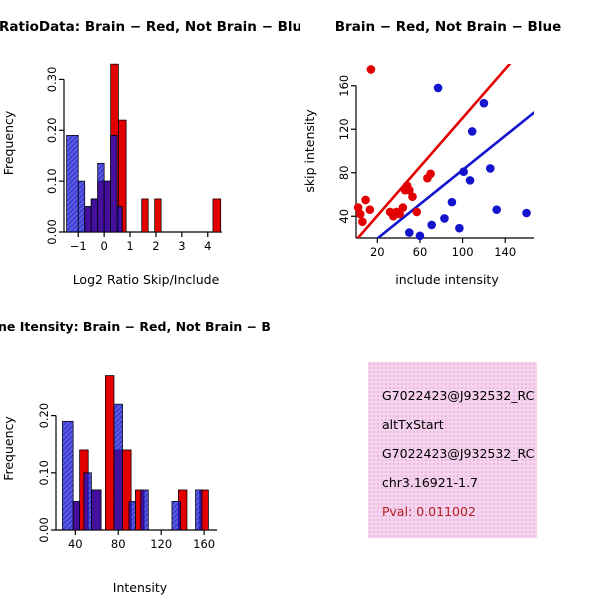  I want to click on x-tick-label: 1, so click(129, 246).